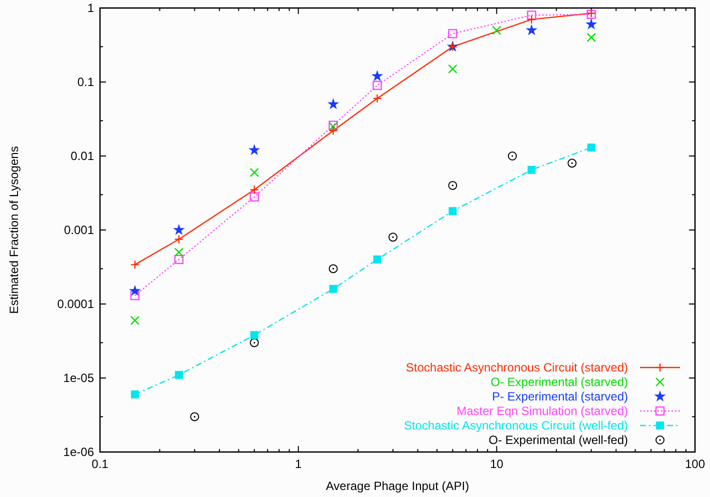 This screenshot has height=497, width=710. I want to click on x-axis-title: Average Phage Input (API), so click(398, 486).